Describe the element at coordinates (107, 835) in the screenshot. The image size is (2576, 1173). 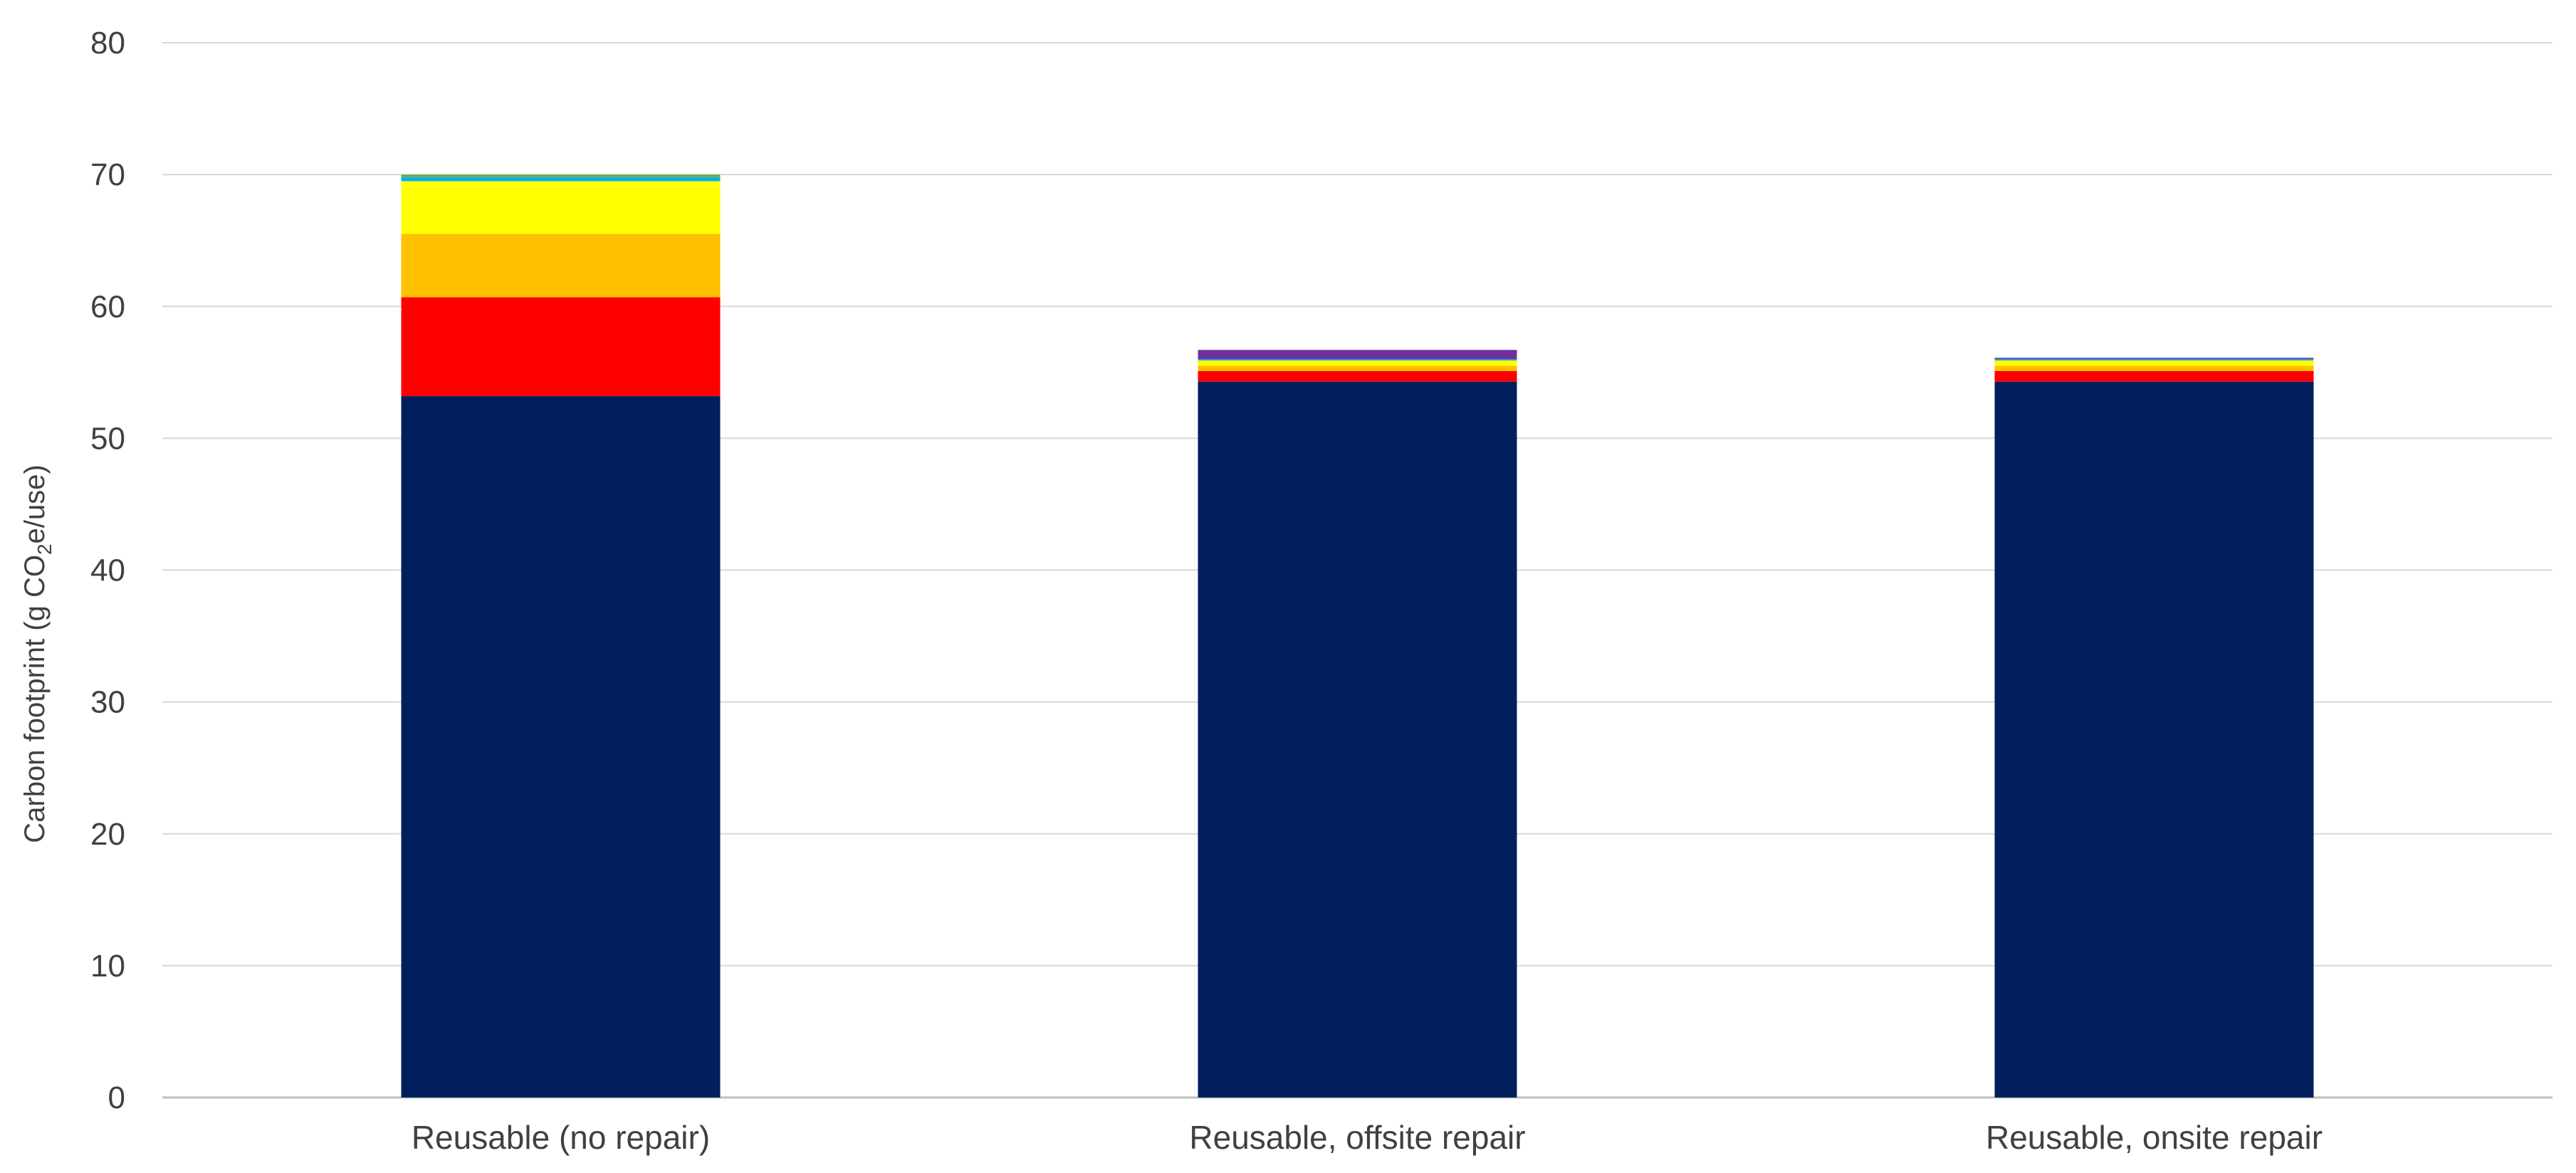
I see `y-tick-label: 20` at that location.